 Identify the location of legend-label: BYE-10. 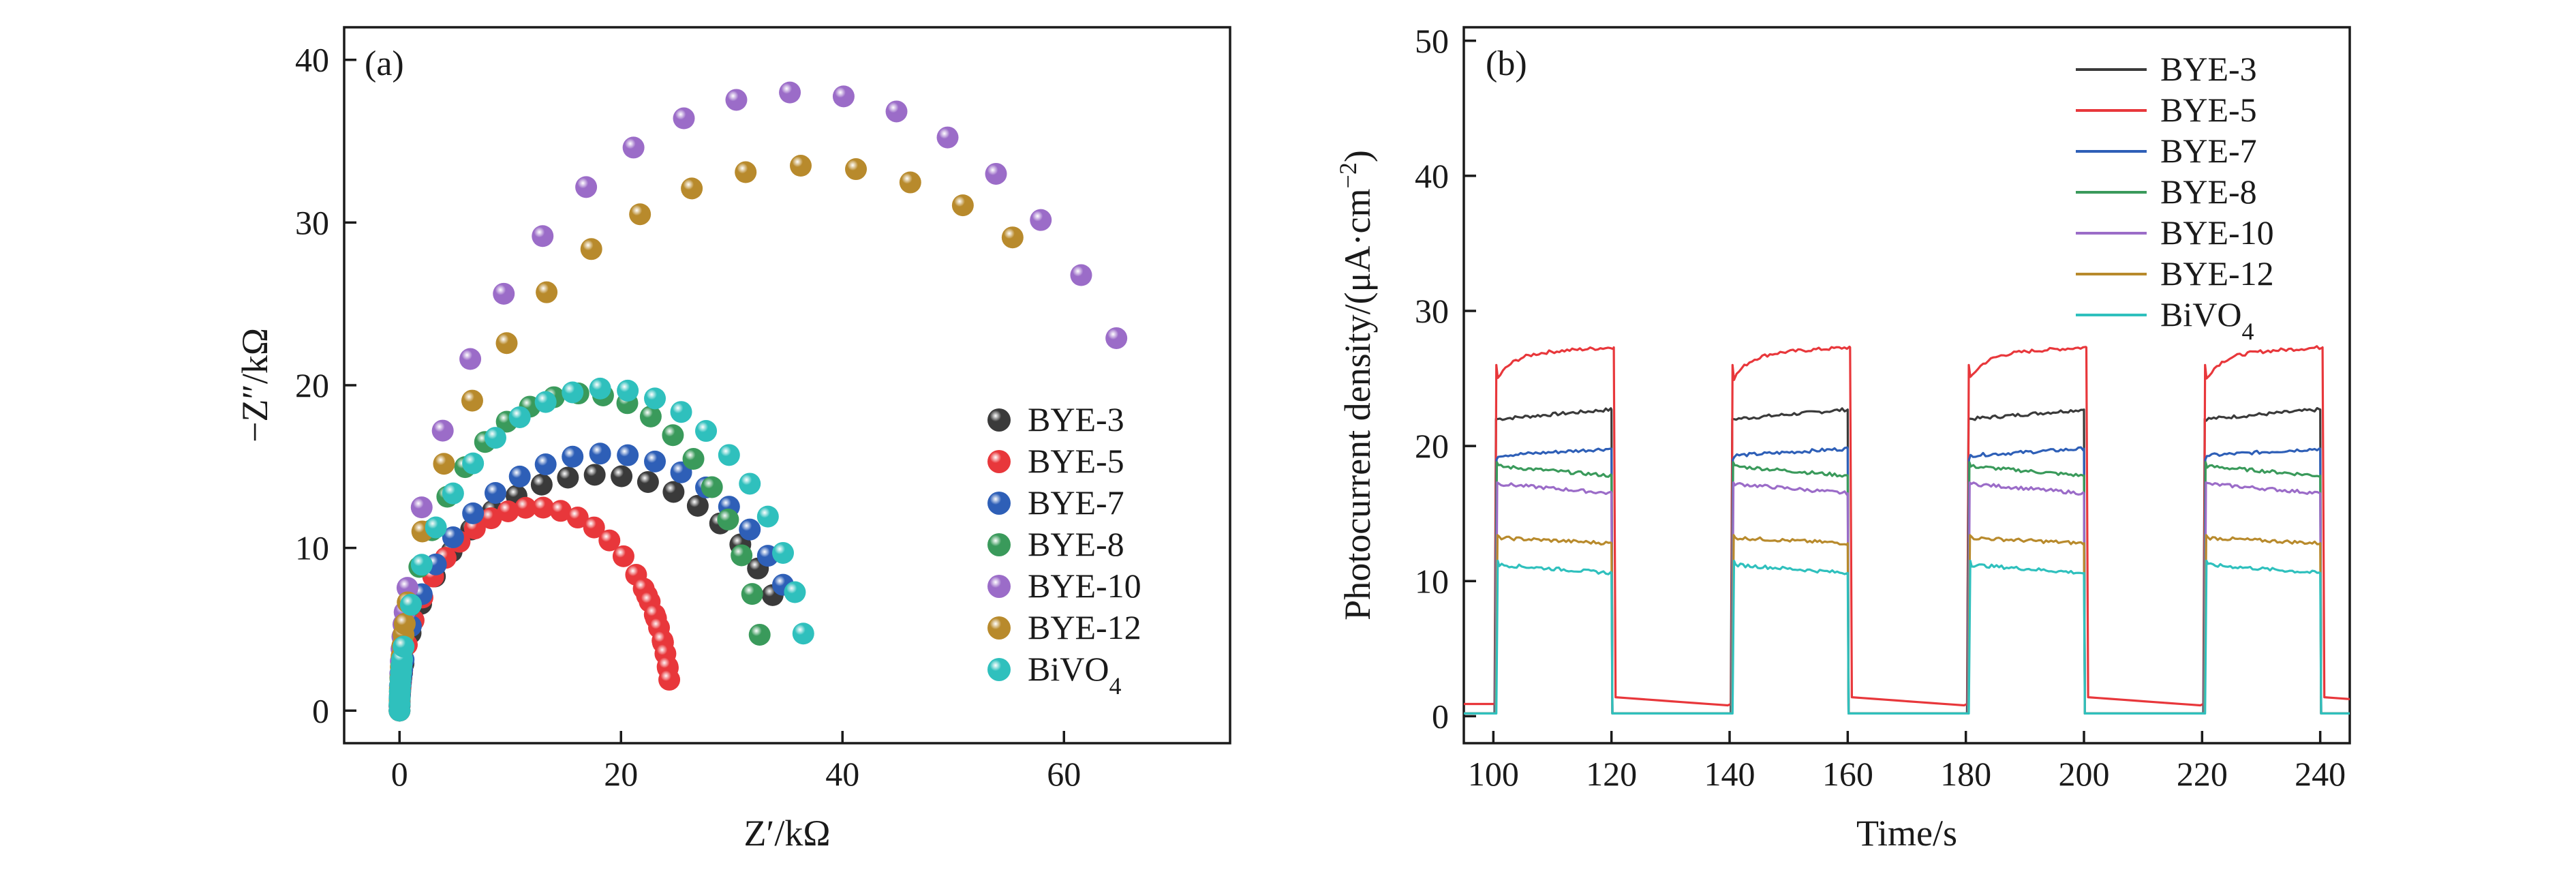
(2217, 232).